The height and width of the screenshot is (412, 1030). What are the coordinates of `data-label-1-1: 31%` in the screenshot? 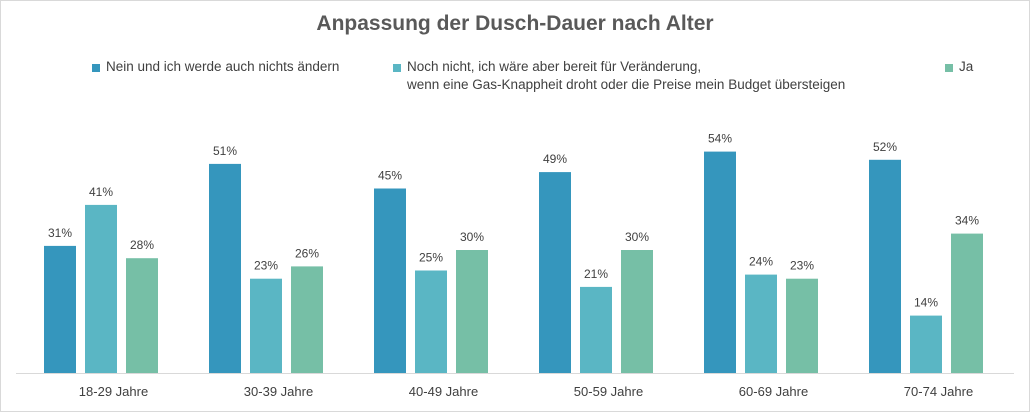 It's located at (60, 233).